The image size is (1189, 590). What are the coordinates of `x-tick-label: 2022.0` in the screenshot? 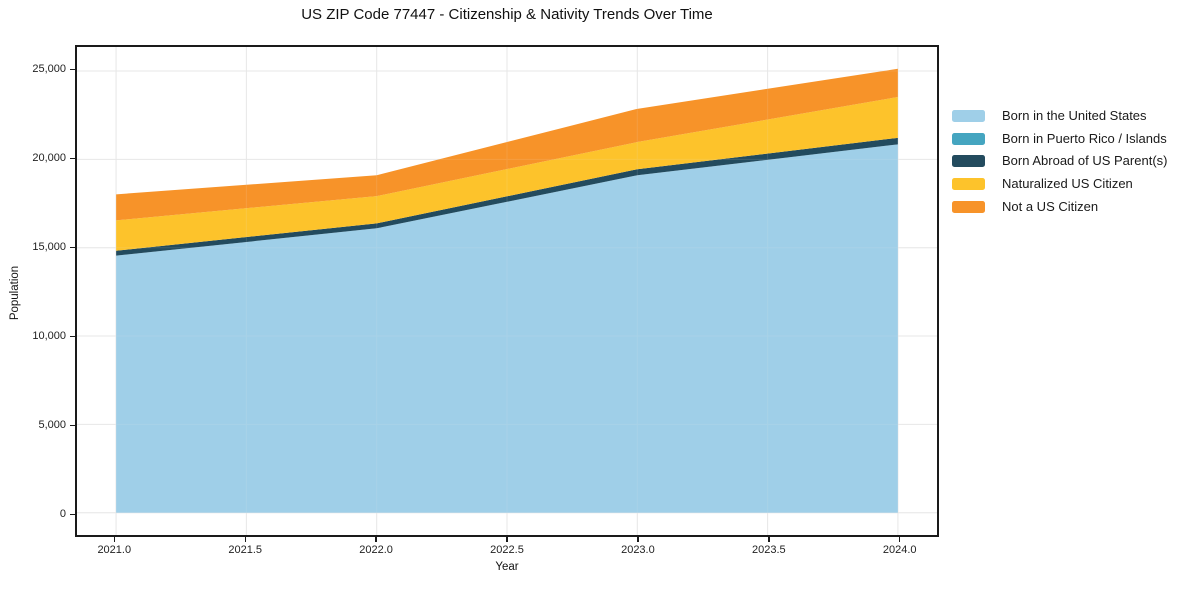 It's located at (376, 550).